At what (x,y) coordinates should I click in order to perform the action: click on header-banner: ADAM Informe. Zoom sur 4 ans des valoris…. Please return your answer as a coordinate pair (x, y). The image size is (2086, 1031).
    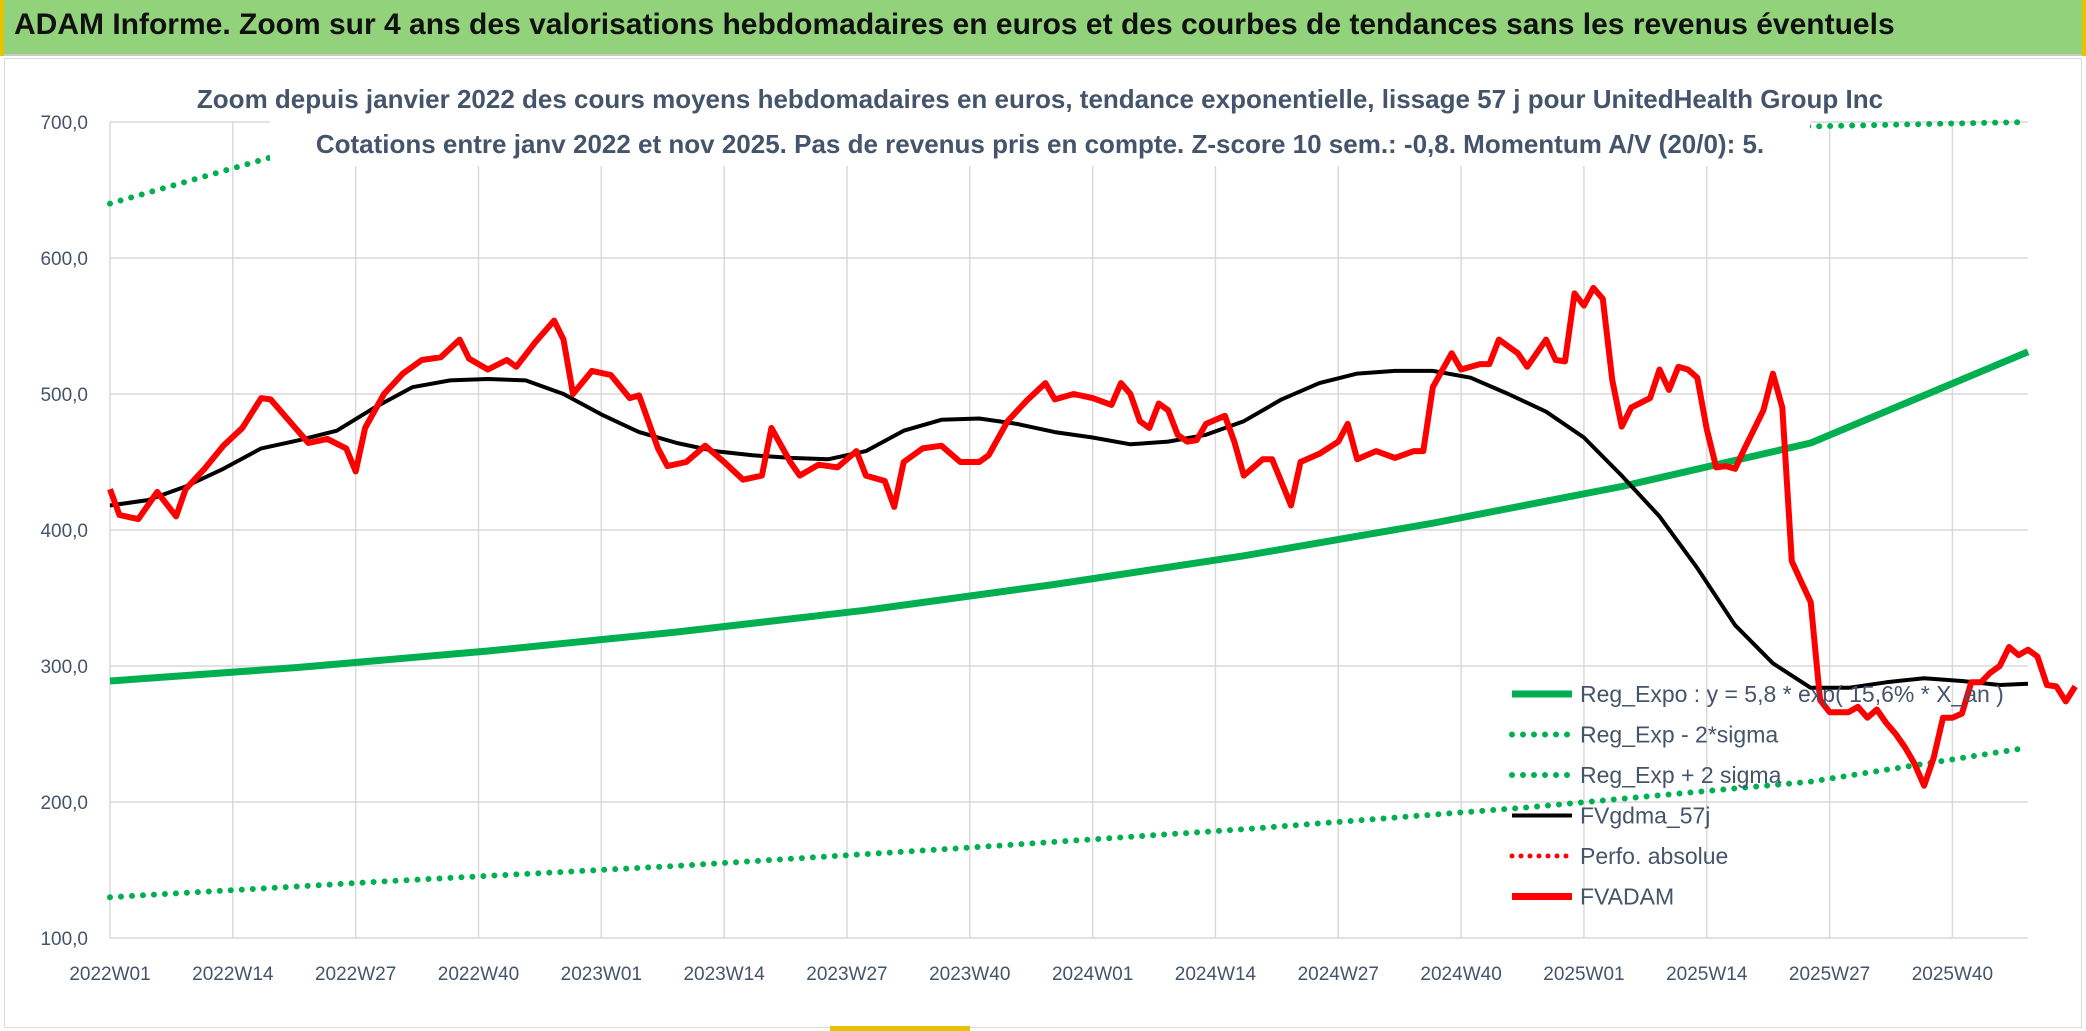
    Looking at the image, I should click on (1043, 28).